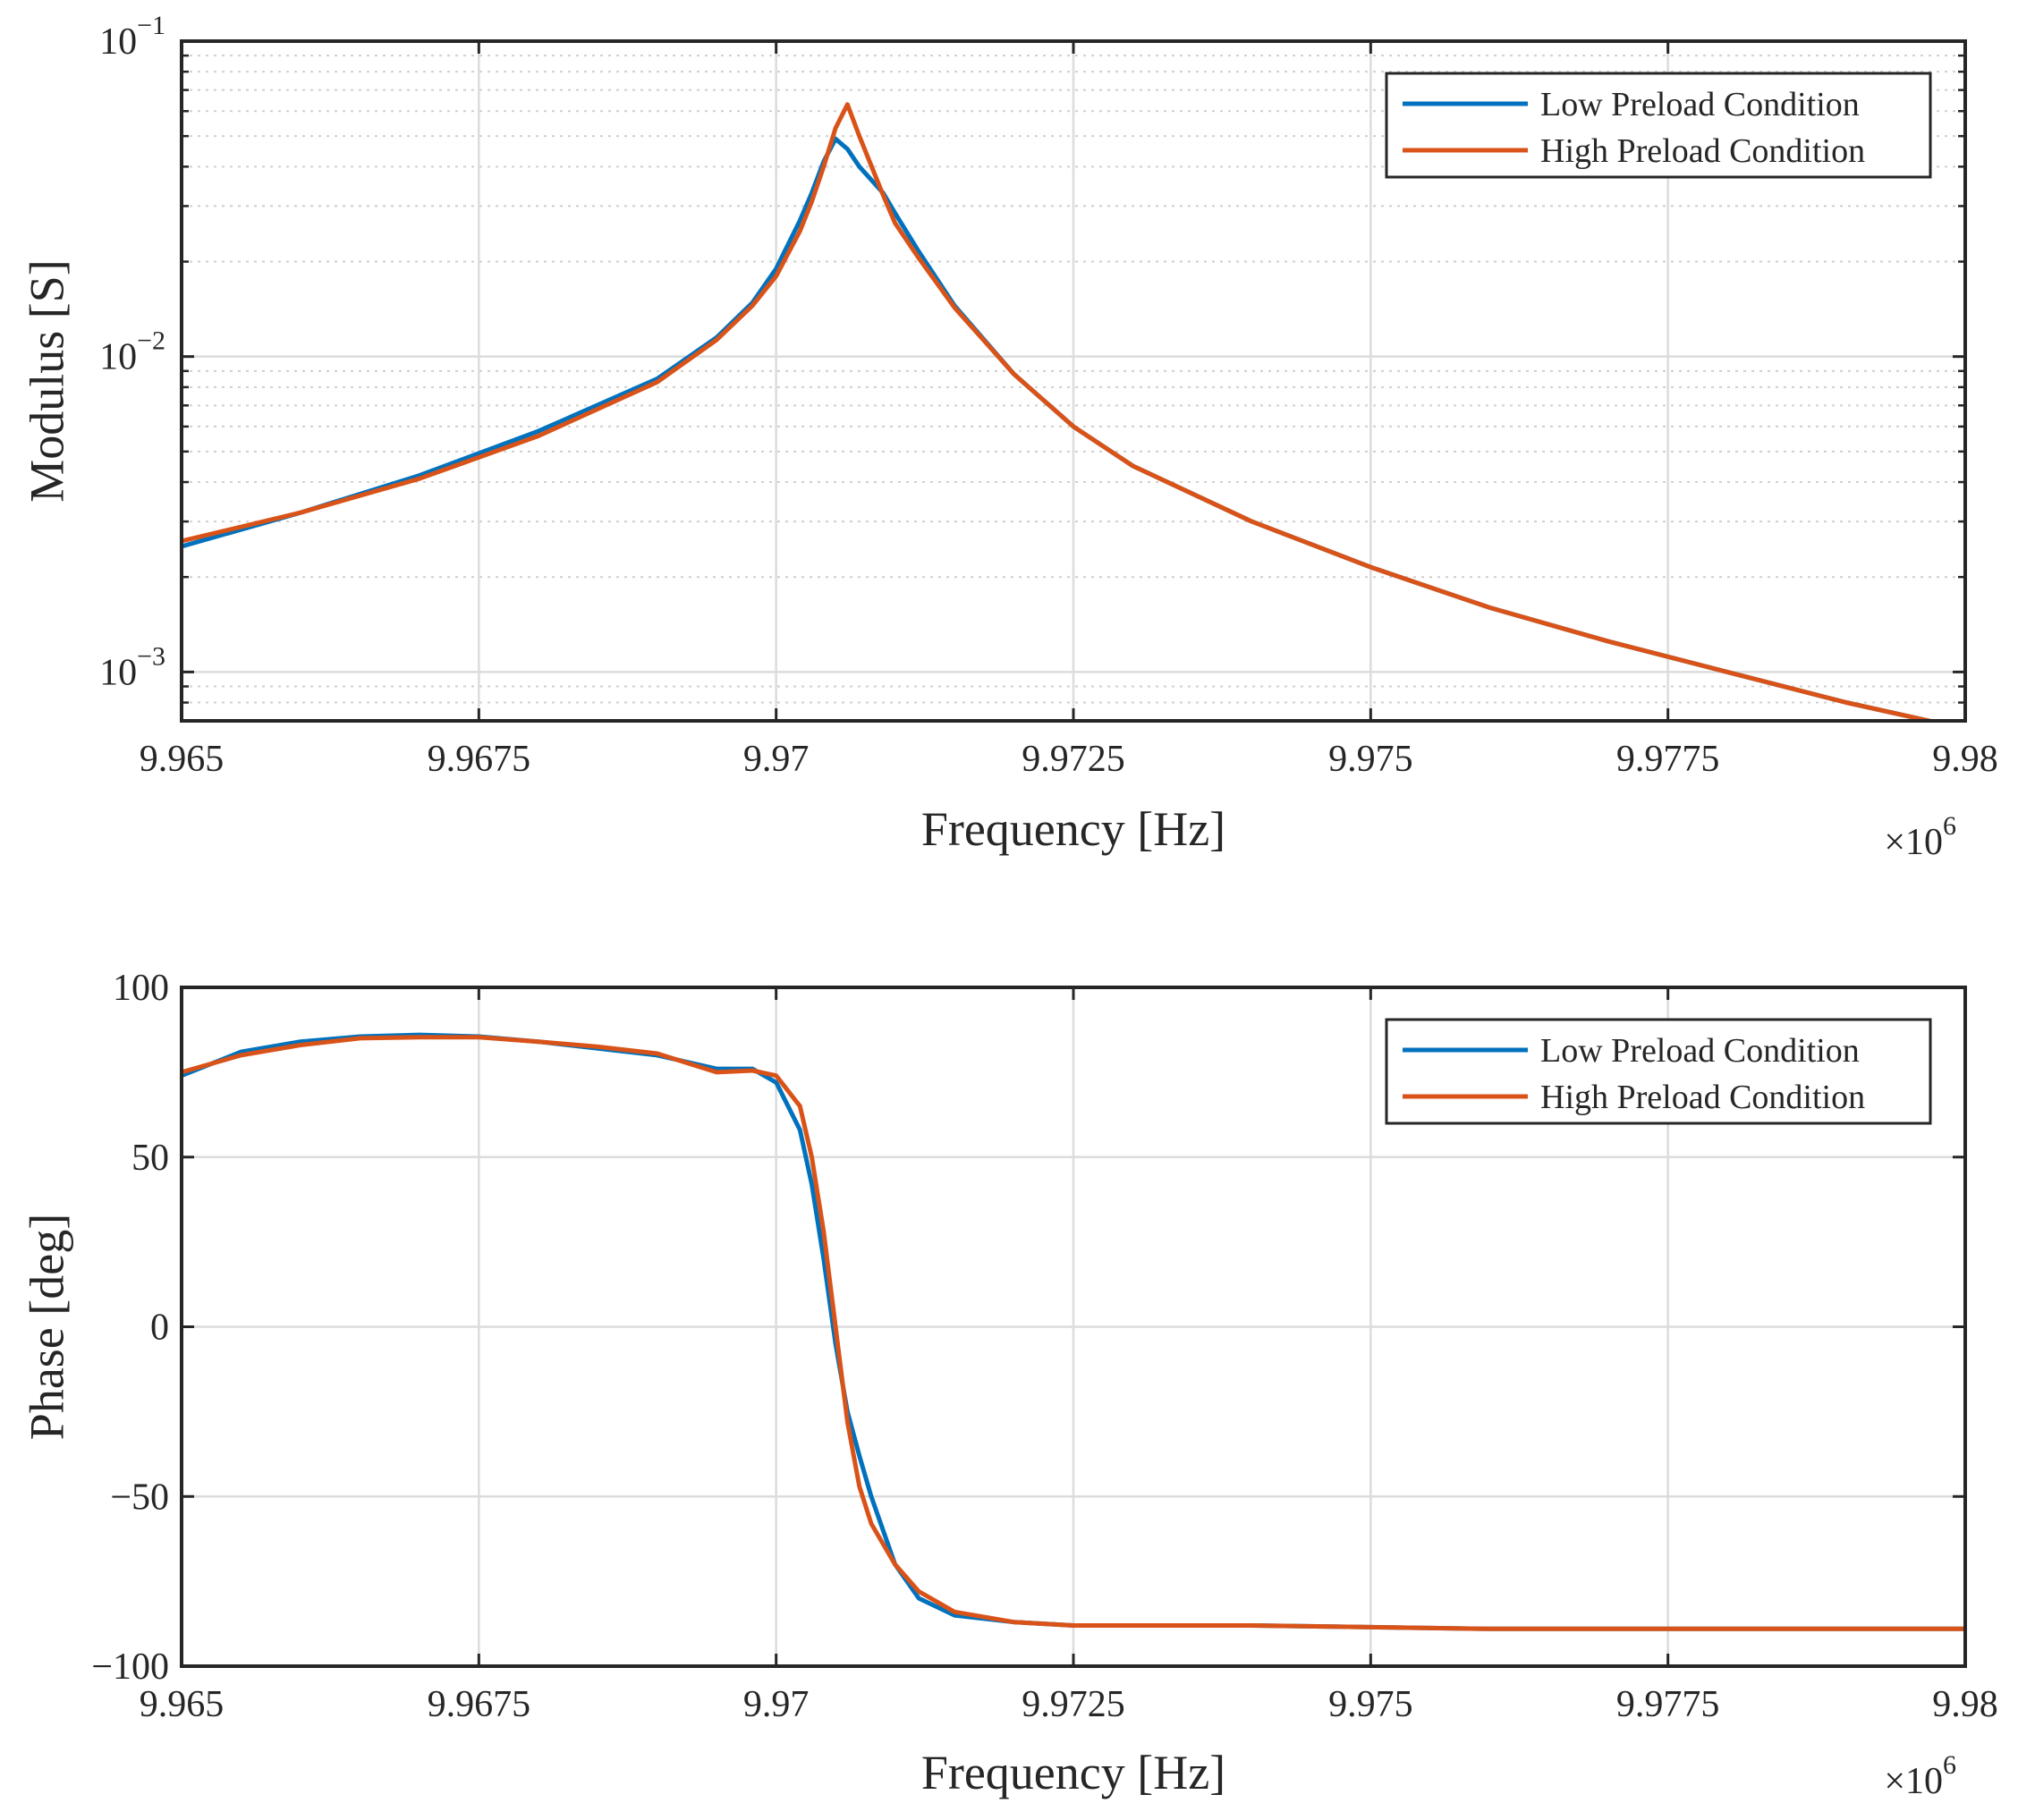 Image resolution: width=2018 pixels, height=1820 pixels. Describe the element at coordinates (139, 1497) in the screenshot. I see `y-tick-label: −50` at that location.